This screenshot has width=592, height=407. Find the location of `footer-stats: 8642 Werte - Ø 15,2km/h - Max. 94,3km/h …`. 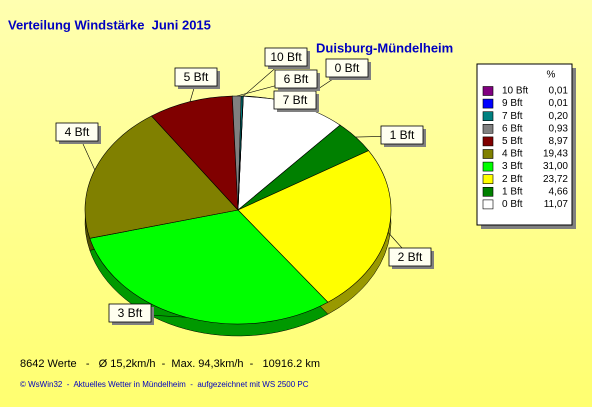

footer-stats: 8642 Werte - Ø 15,2km/h - Max. 94,3km/h … is located at coordinates (170, 364).